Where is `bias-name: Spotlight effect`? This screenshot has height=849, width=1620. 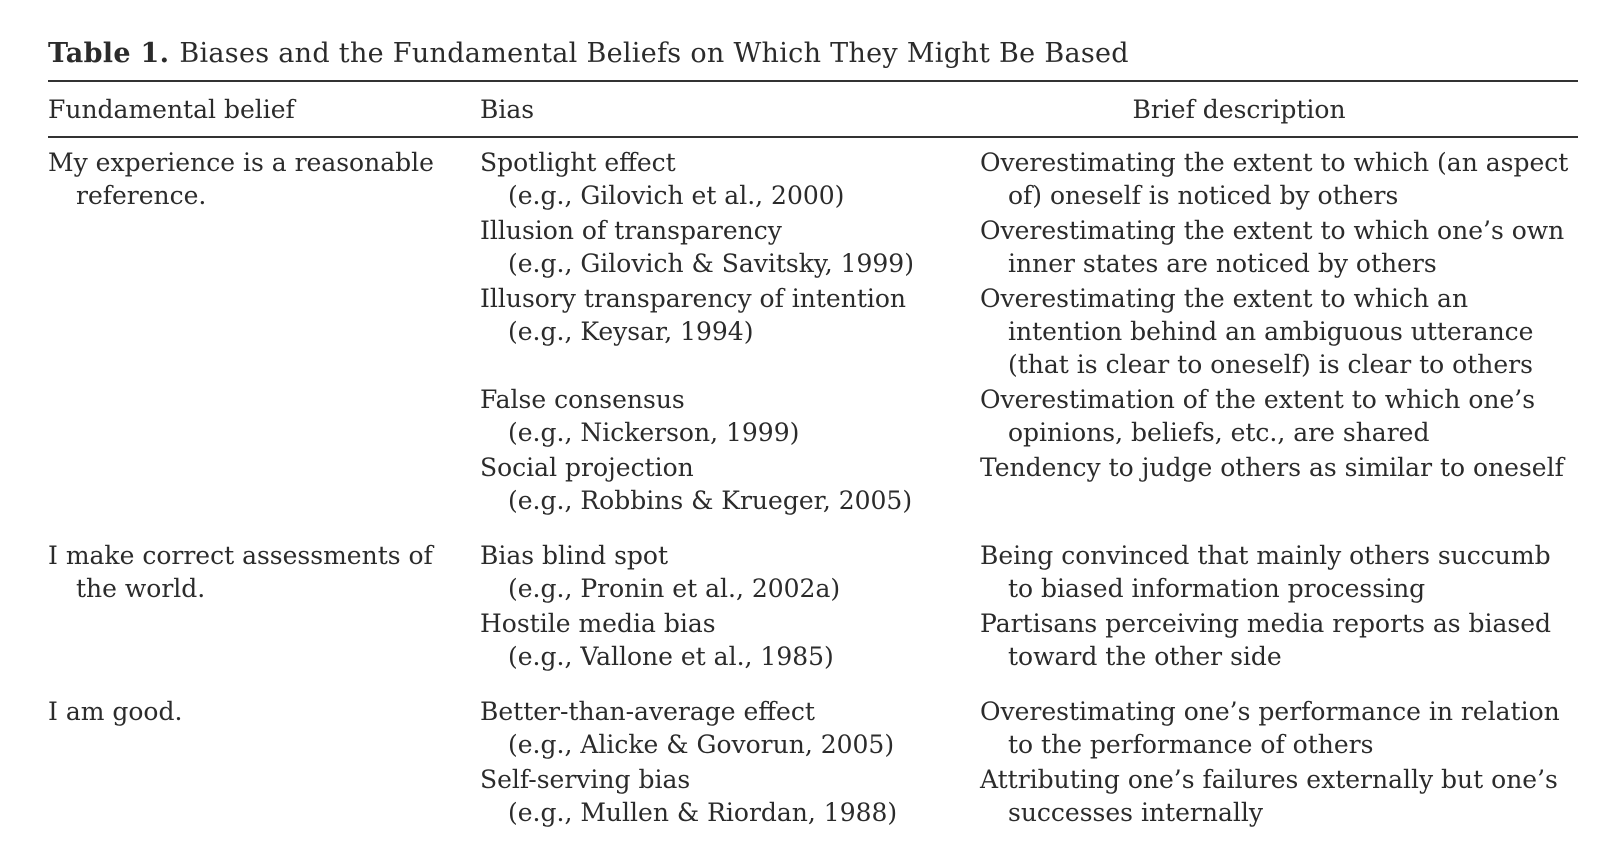 bias-name: Spotlight effect is located at coordinates (578, 162).